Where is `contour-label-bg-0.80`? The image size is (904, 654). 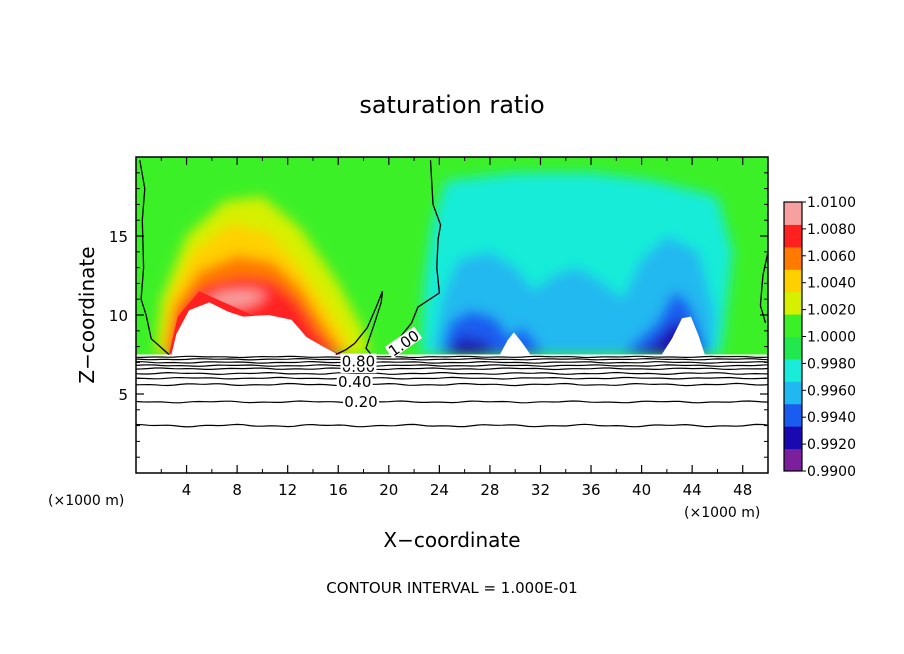
contour-label-bg-0.80 is located at coordinates (358, 360).